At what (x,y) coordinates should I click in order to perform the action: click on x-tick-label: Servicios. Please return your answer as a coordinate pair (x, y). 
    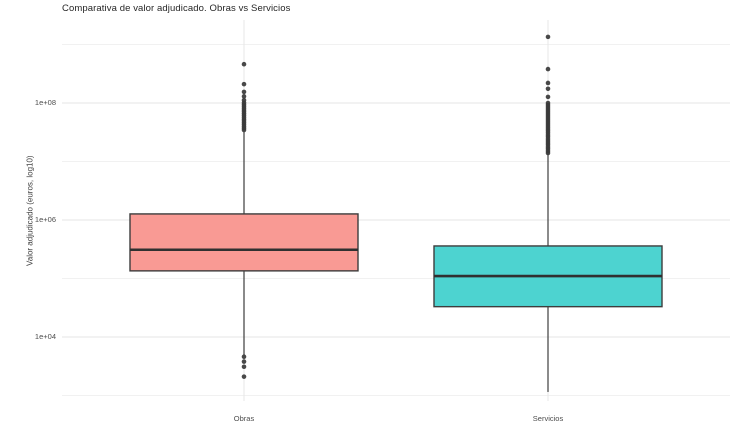
    Looking at the image, I should click on (548, 418).